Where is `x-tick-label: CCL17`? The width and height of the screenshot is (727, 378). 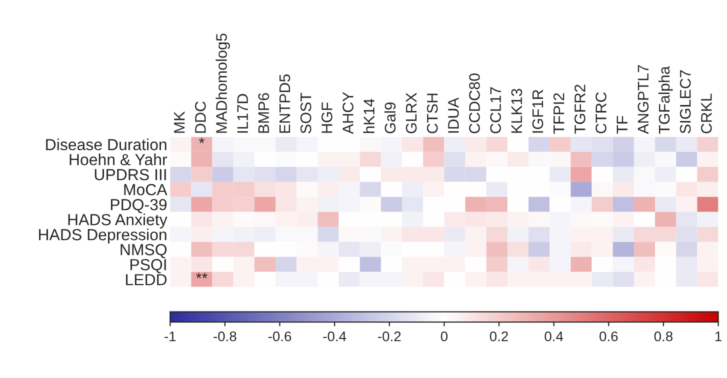
x-tick-label: CCL17 is located at coordinates (496, 110).